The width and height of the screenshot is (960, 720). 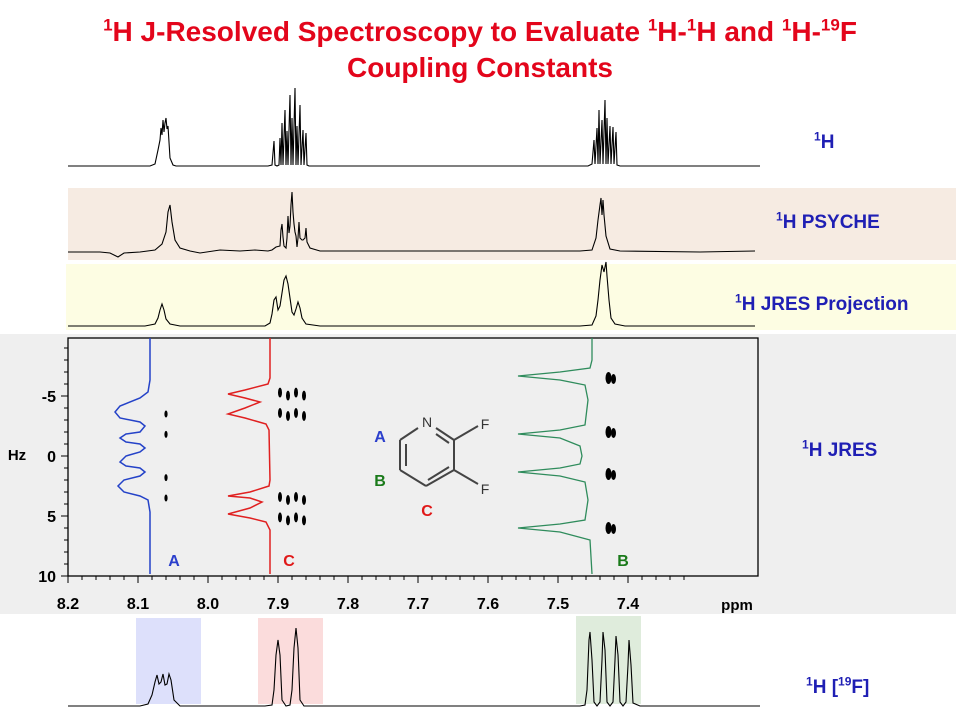 What do you see at coordinates (414, 667) in the screenshot?
I see `hf-spectrum` at bounding box center [414, 667].